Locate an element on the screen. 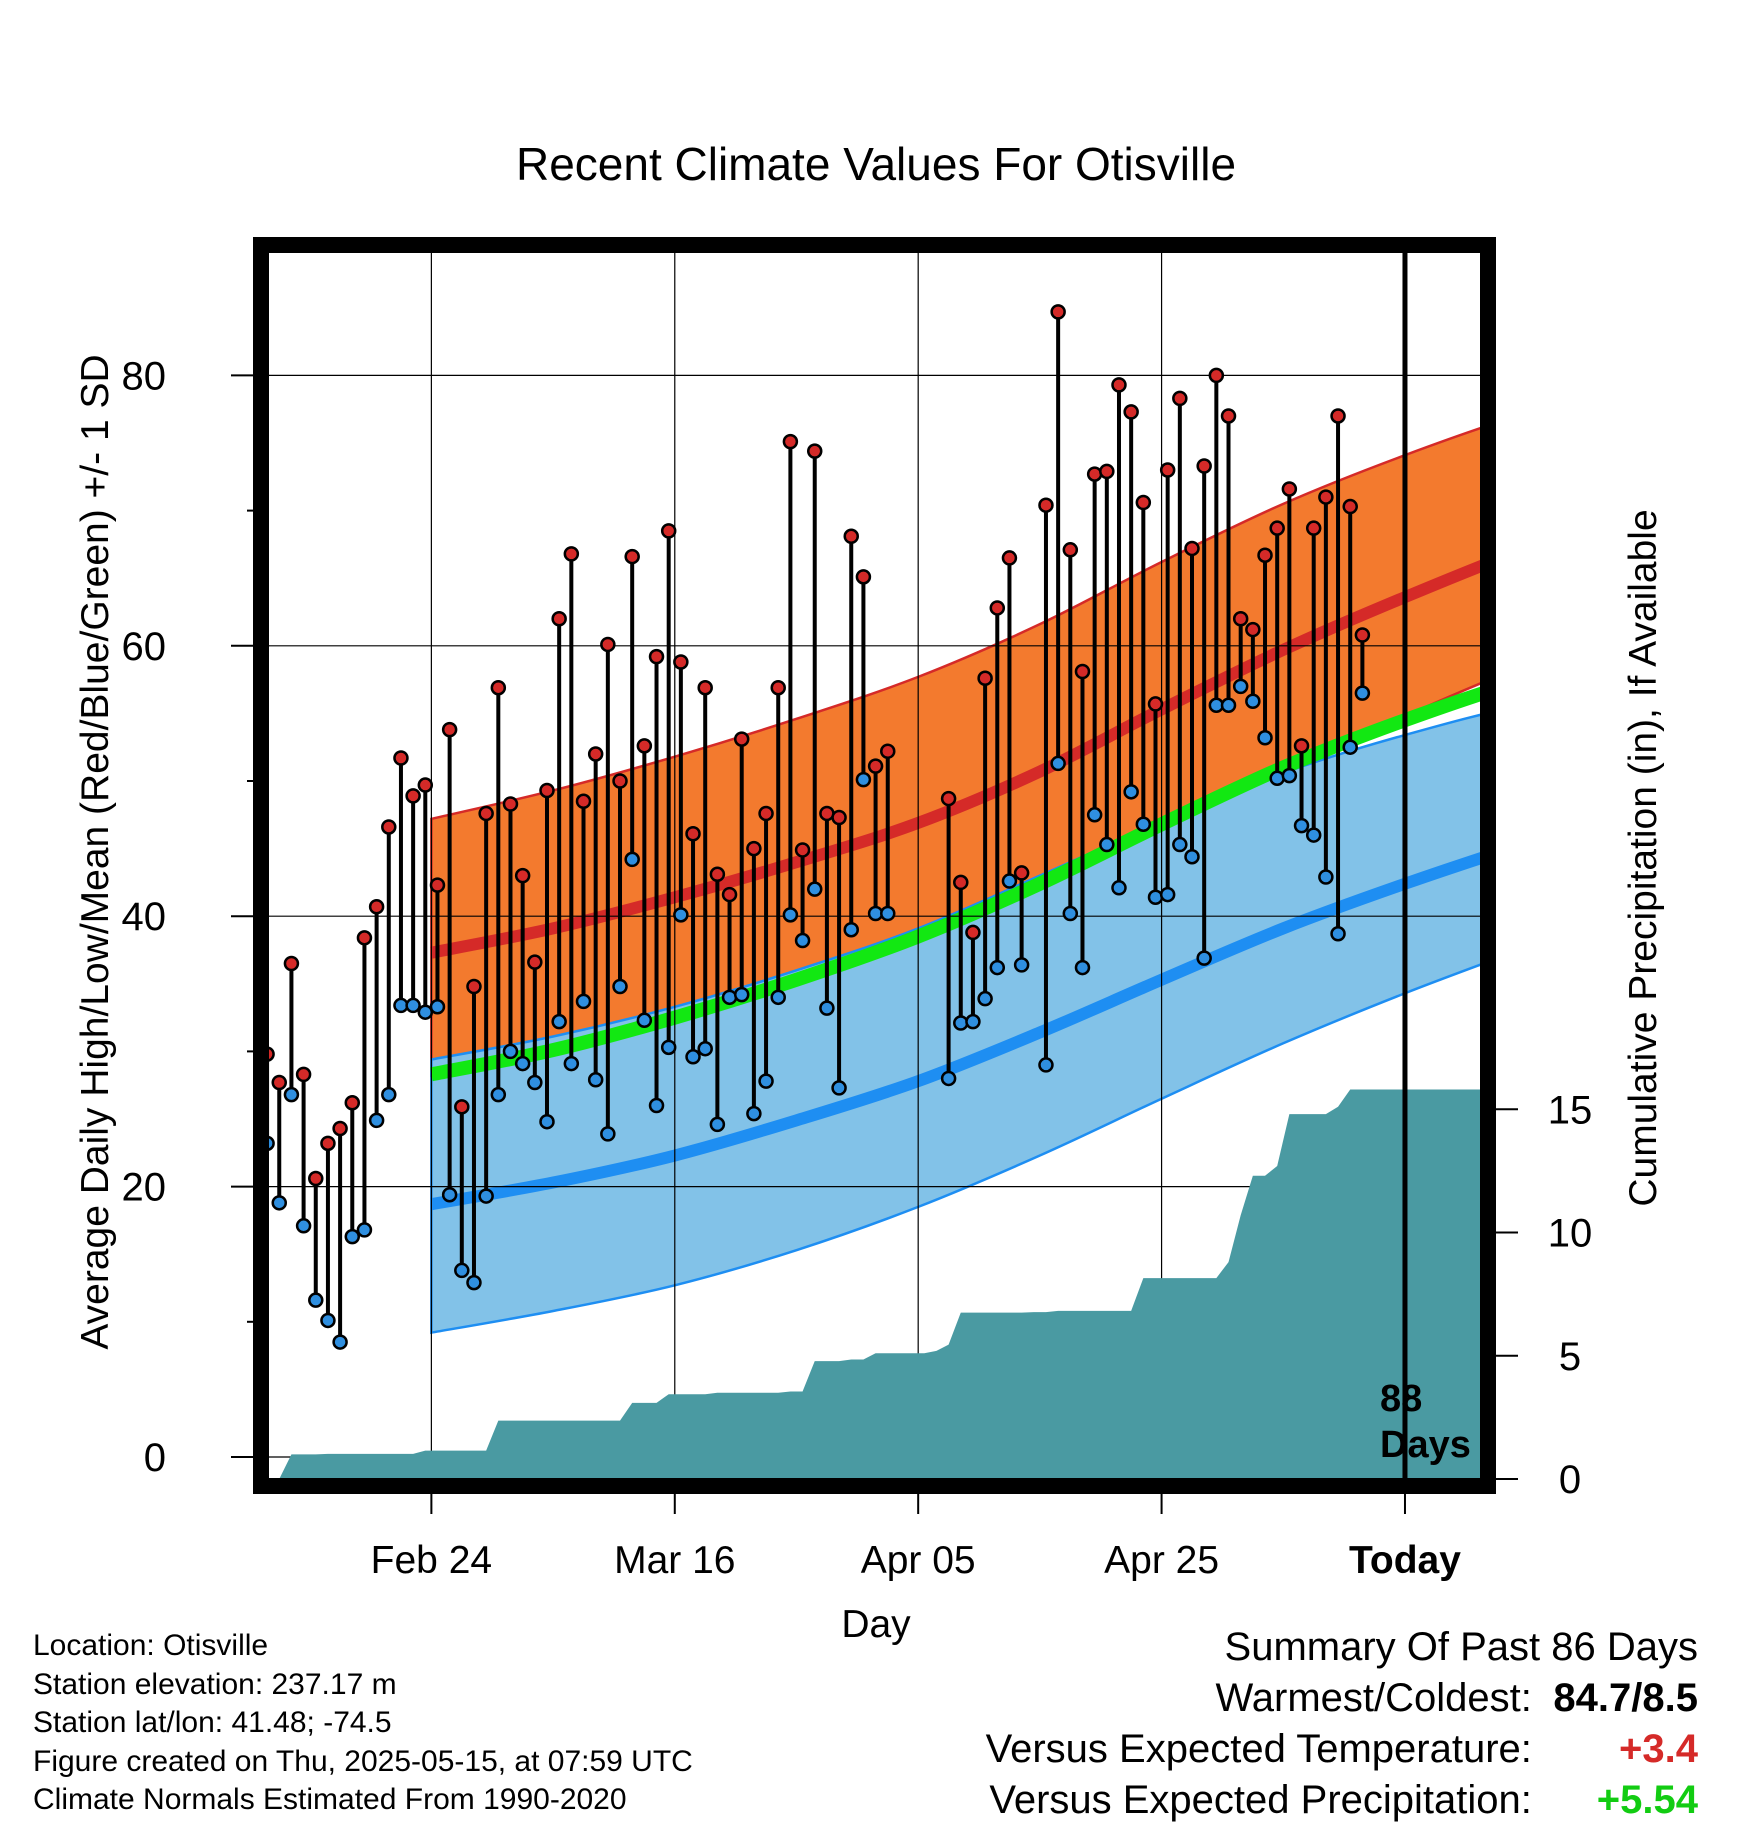 This screenshot has width=1748, height=1828. y-tick-label: 0 is located at coordinates (155, 1458).